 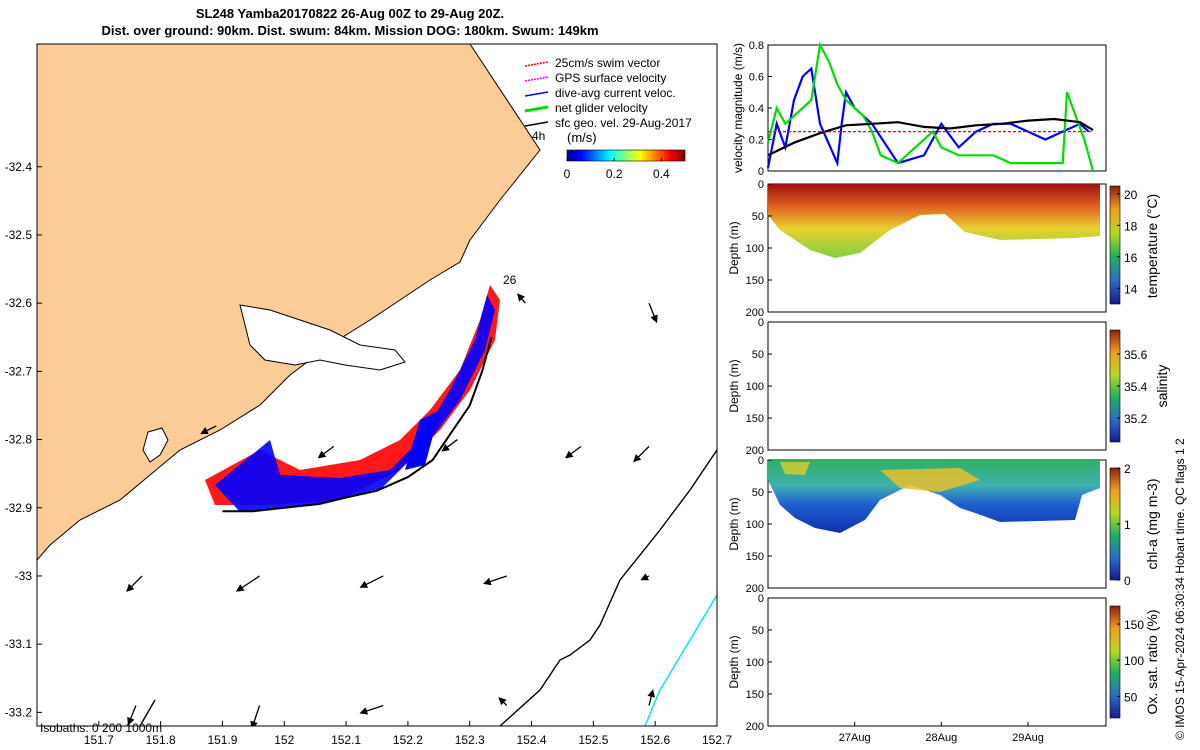 I want to click on chl-colorbar-label: chl-a (mg m-3), so click(x=1152, y=523).